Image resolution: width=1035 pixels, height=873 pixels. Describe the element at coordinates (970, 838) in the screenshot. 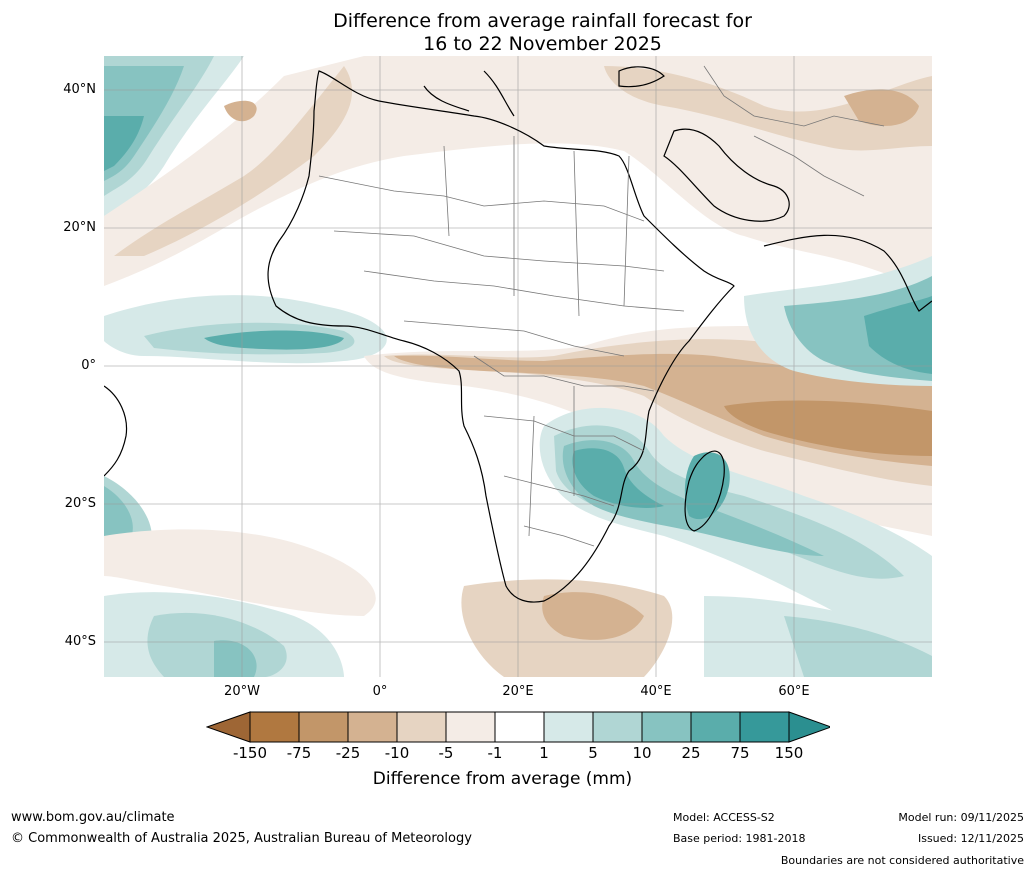

I see `issued-date: Issued: 12/11/2025` at that location.